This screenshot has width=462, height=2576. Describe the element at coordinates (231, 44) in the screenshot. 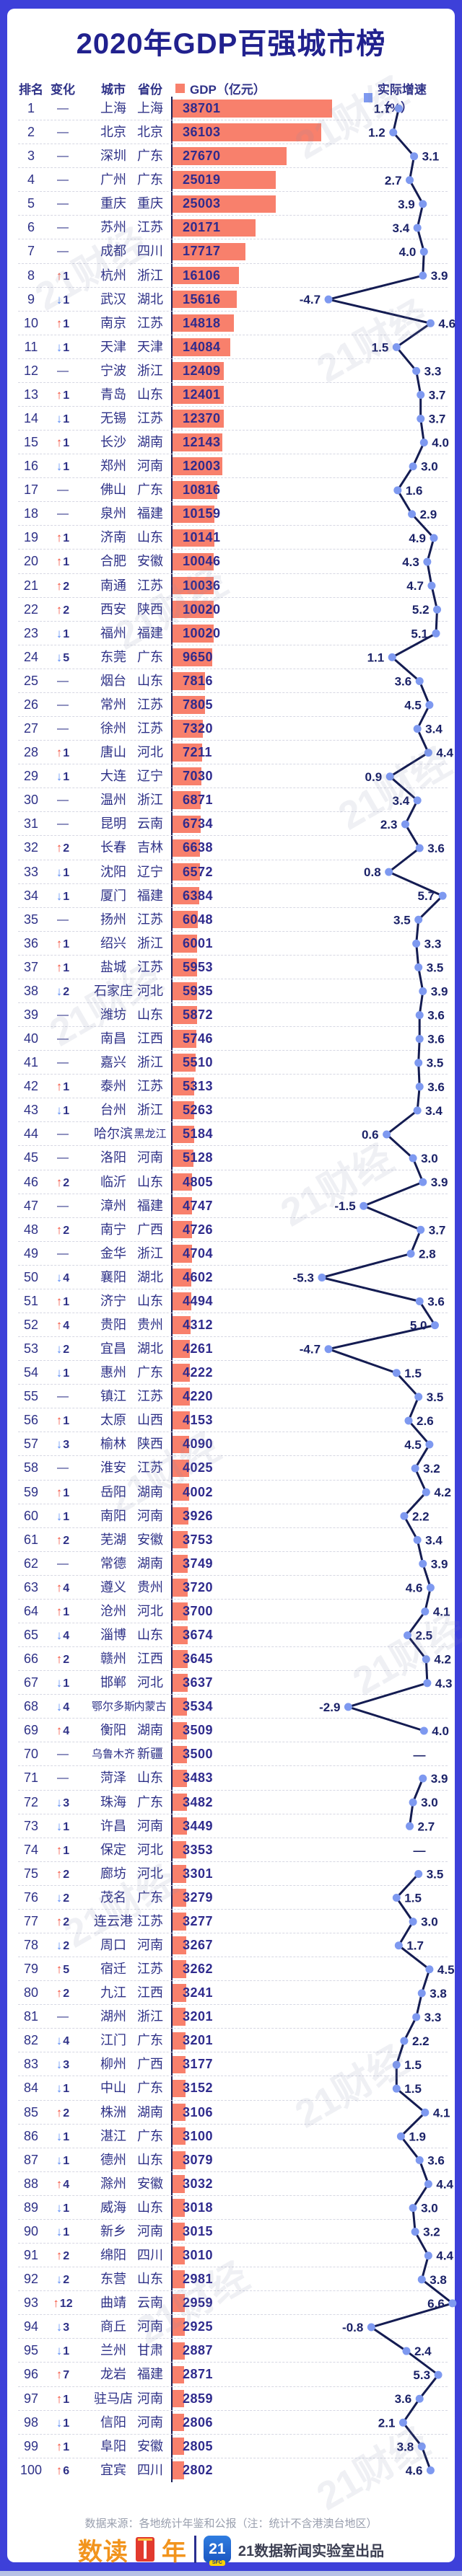

I see `page-title: 2020年GDP百强城市榜` at that location.